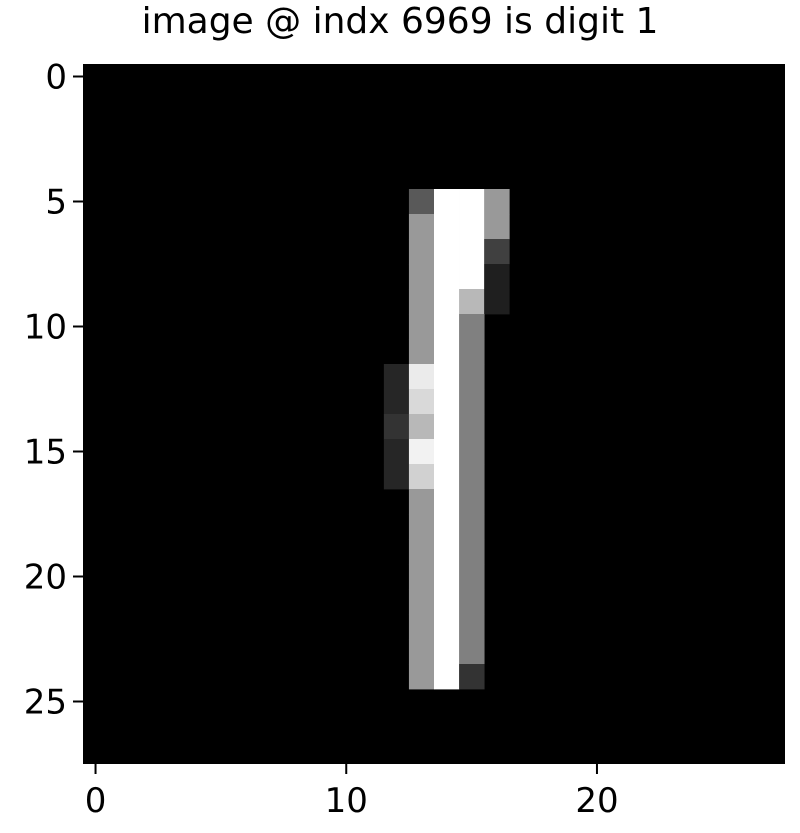 The image size is (800, 833). I want to click on x-tick-label: 0, so click(96, 801).